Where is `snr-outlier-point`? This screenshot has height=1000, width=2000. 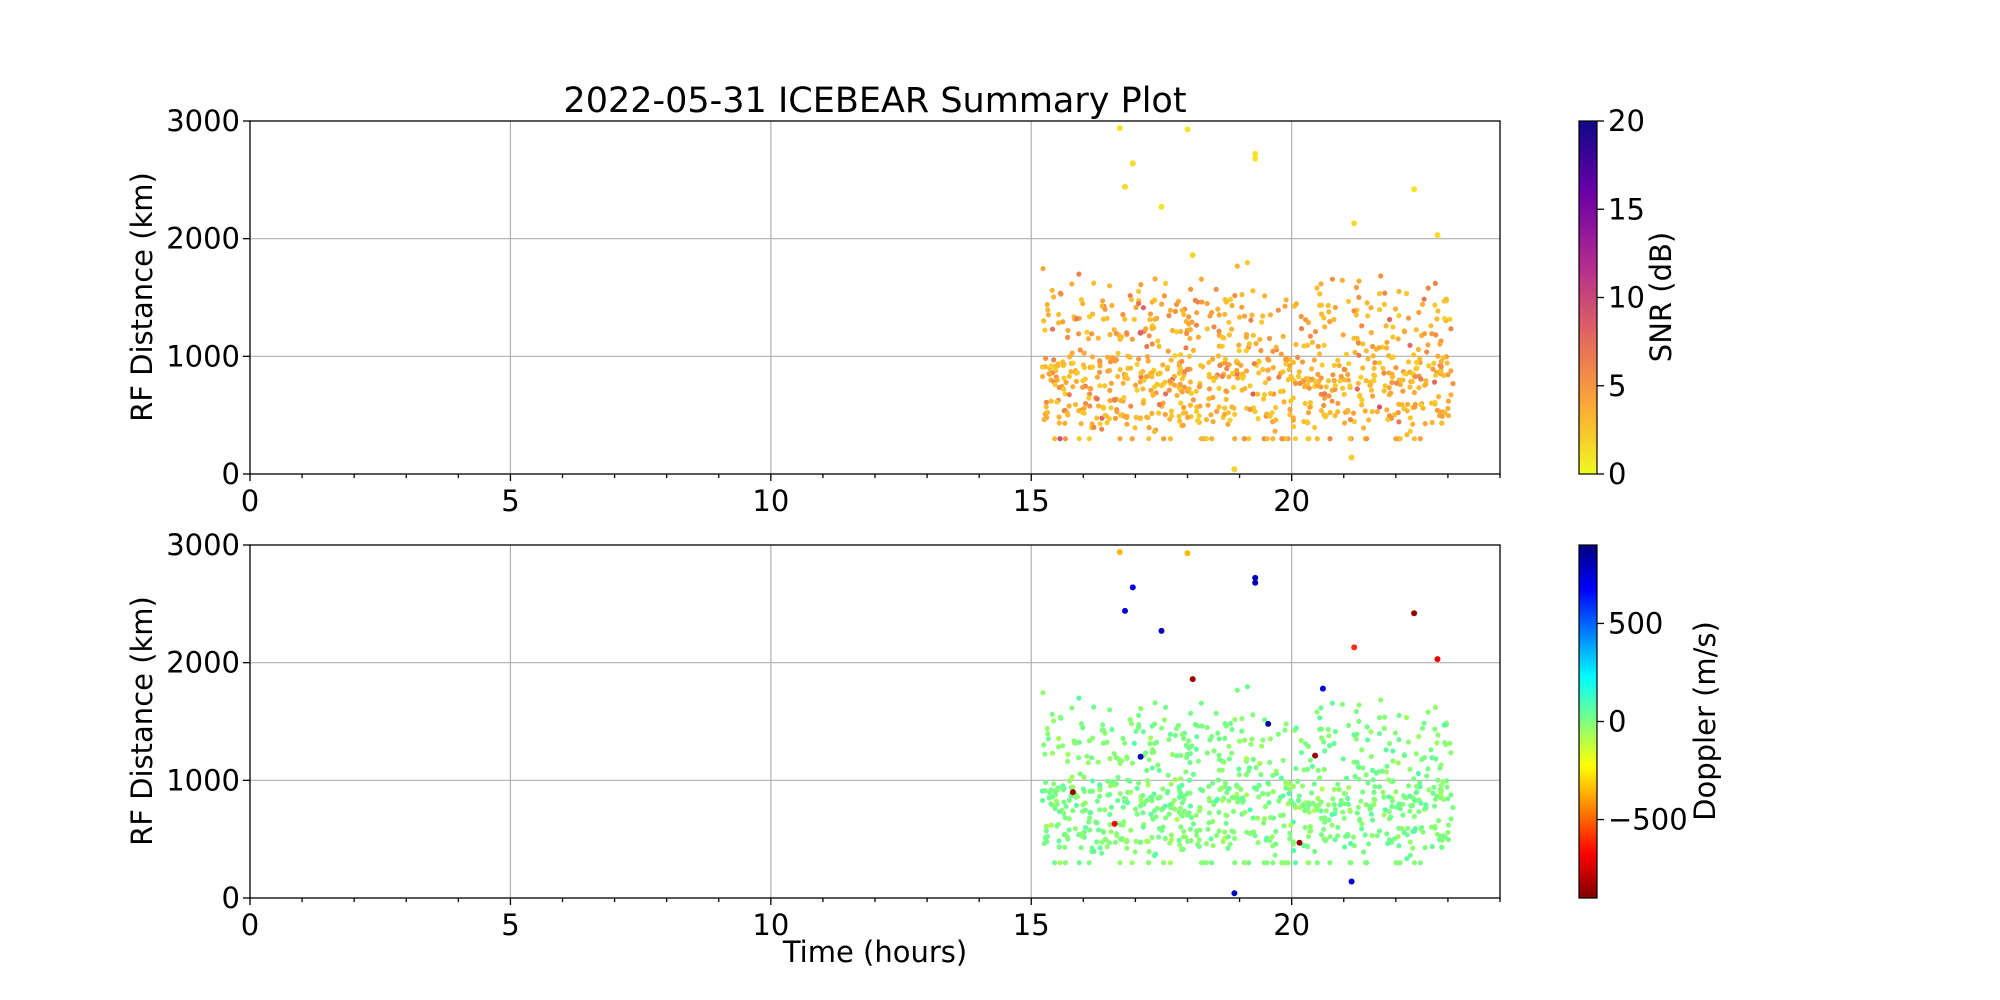
snr-outlier-point is located at coordinates (1119, 128).